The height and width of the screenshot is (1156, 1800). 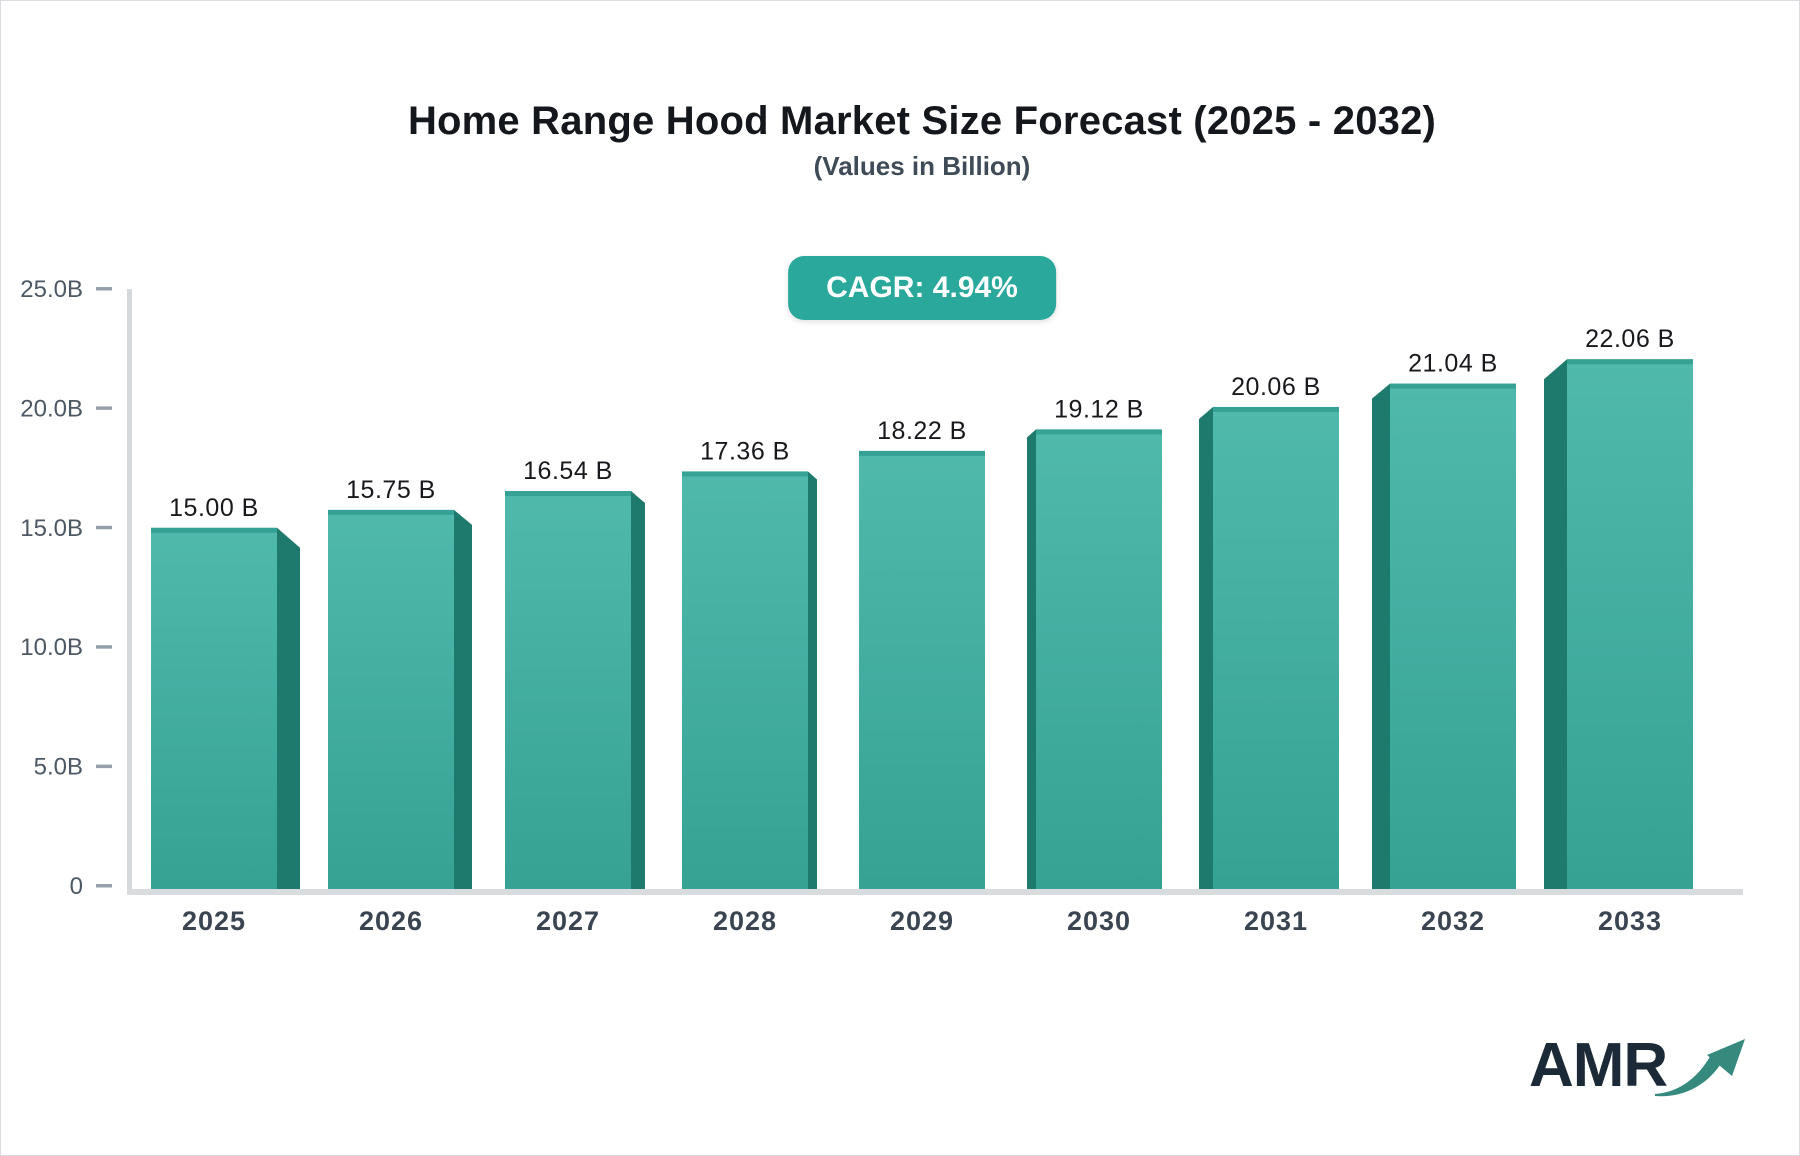 I want to click on x-axis-label: 2027, so click(x=568, y=921).